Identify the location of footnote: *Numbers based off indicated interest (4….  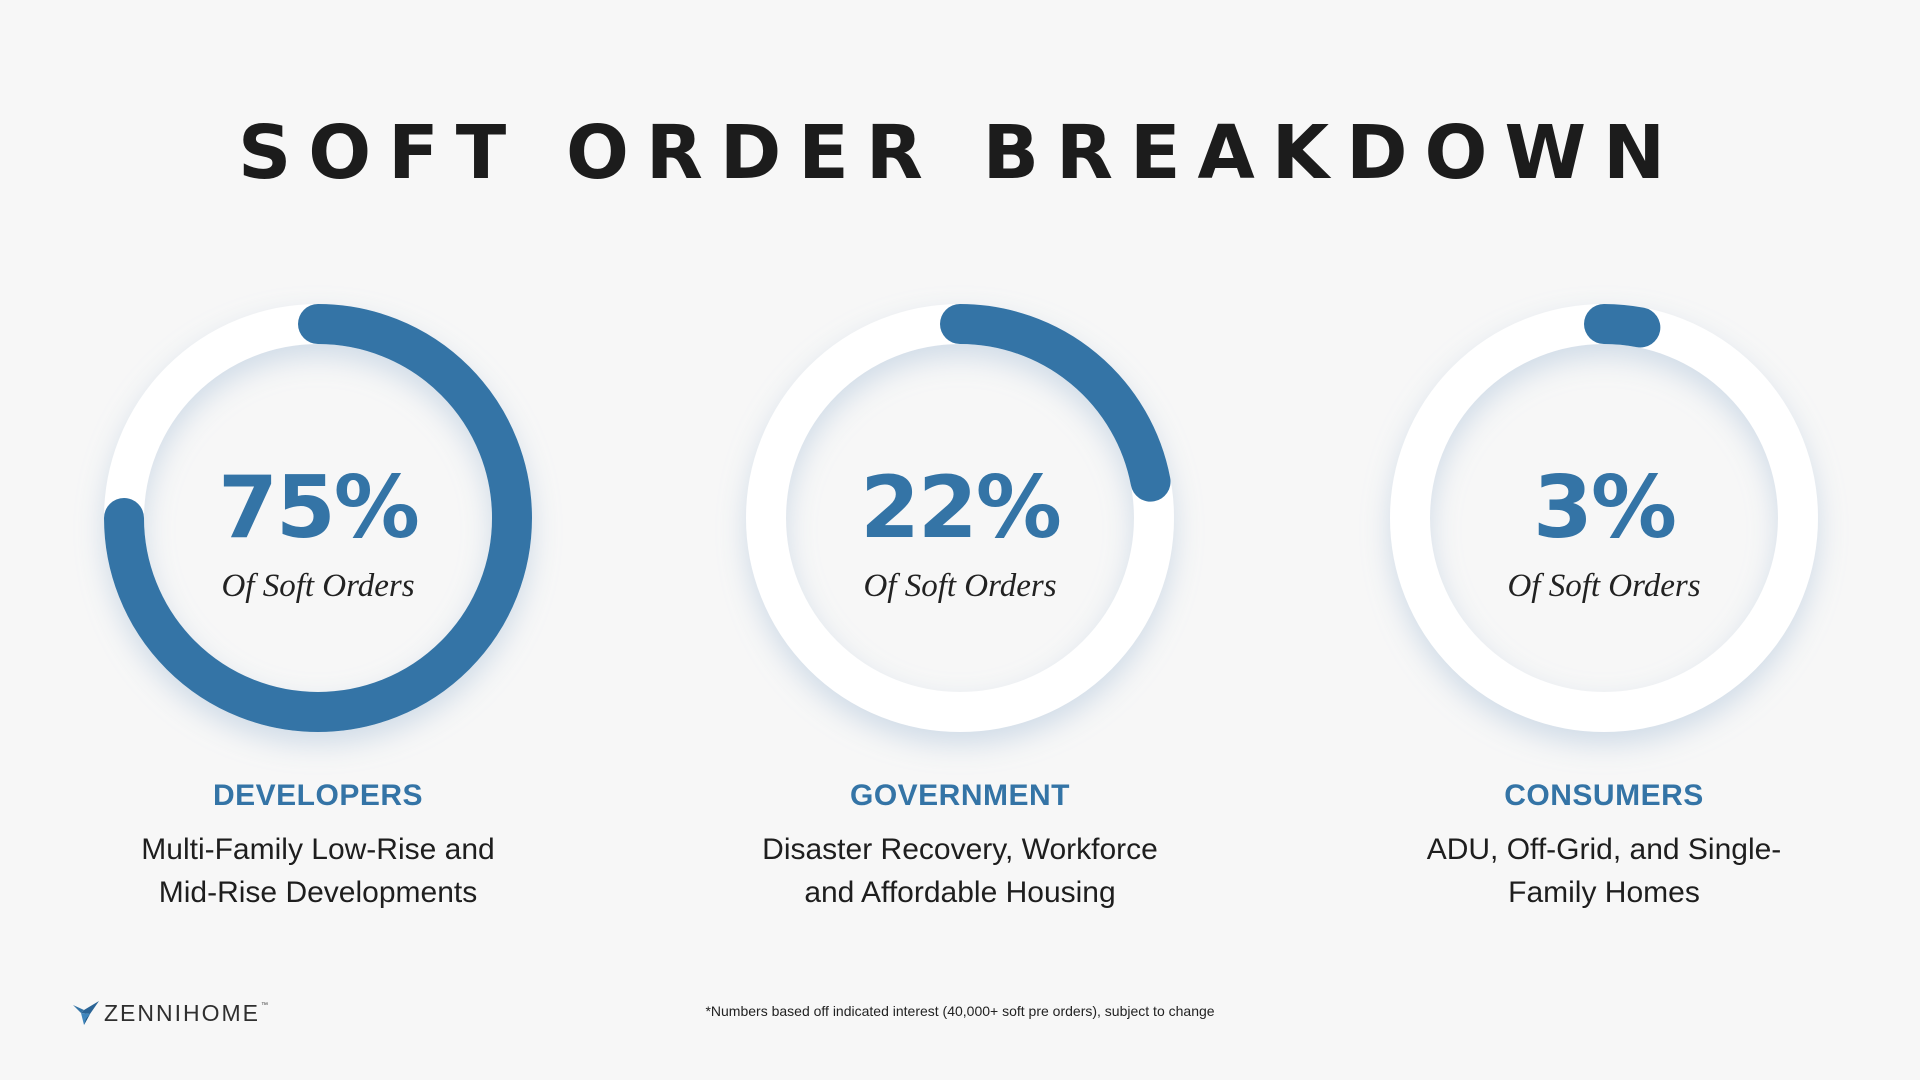
(960, 1011).